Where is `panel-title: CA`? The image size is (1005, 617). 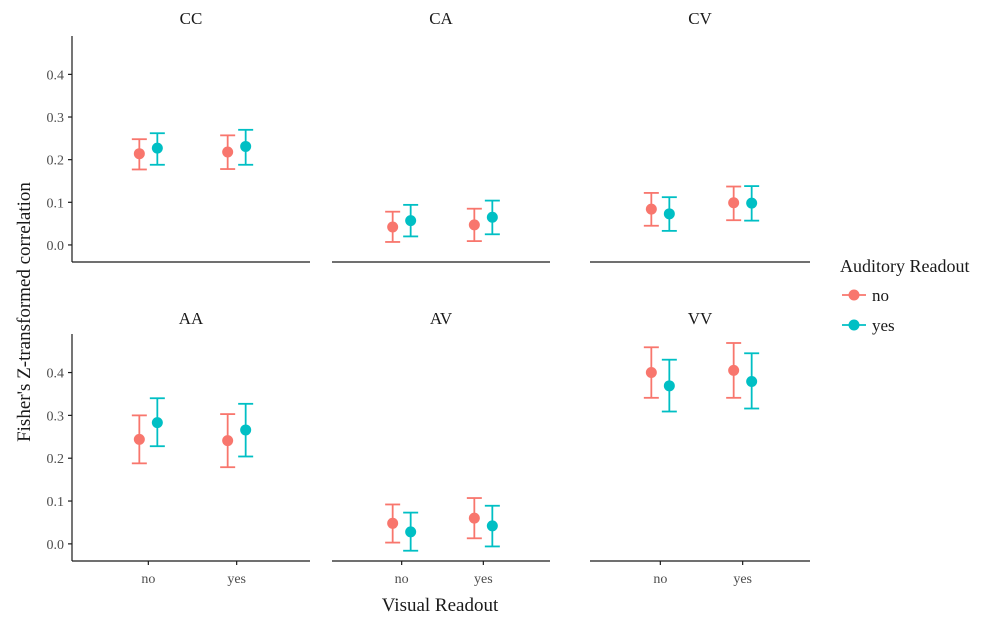 panel-title: CA is located at coordinates (441, 18).